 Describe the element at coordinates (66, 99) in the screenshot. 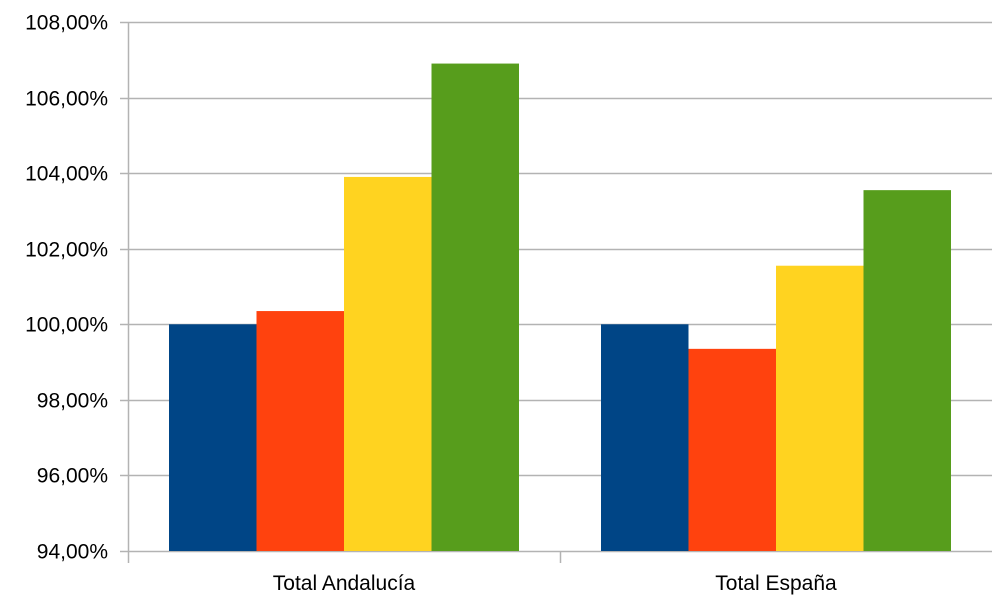

I see `y-tick-label: 106,00%` at that location.